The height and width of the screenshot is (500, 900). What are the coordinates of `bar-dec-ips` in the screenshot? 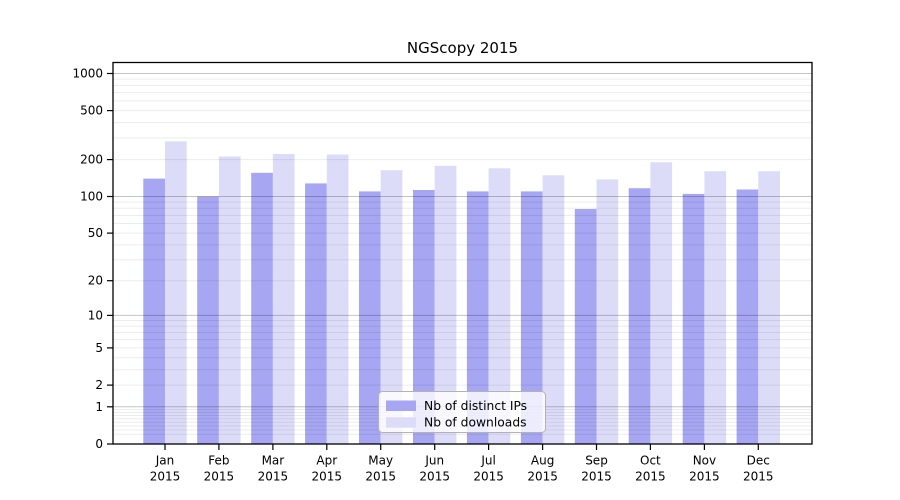 It's located at (747, 316).